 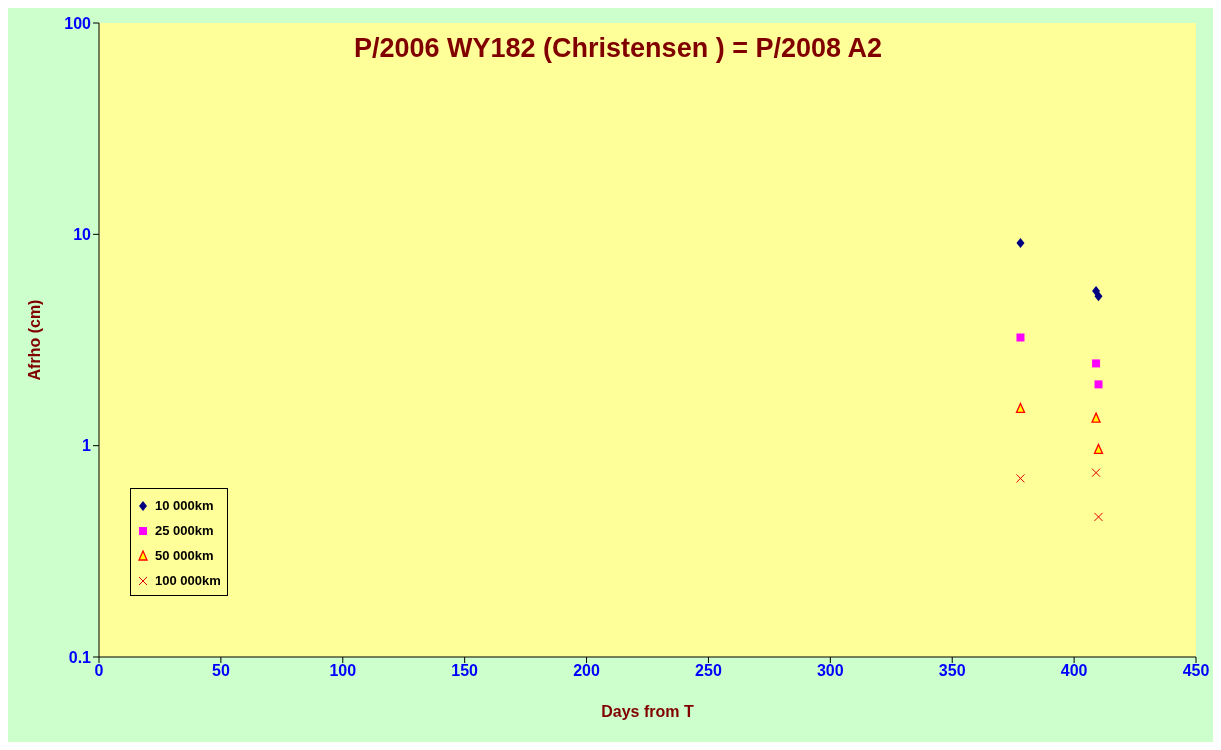 What do you see at coordinates (80, 657) in the screenshot?
I see `y-tick-label: 0.1` at bounding box center [80, 657].